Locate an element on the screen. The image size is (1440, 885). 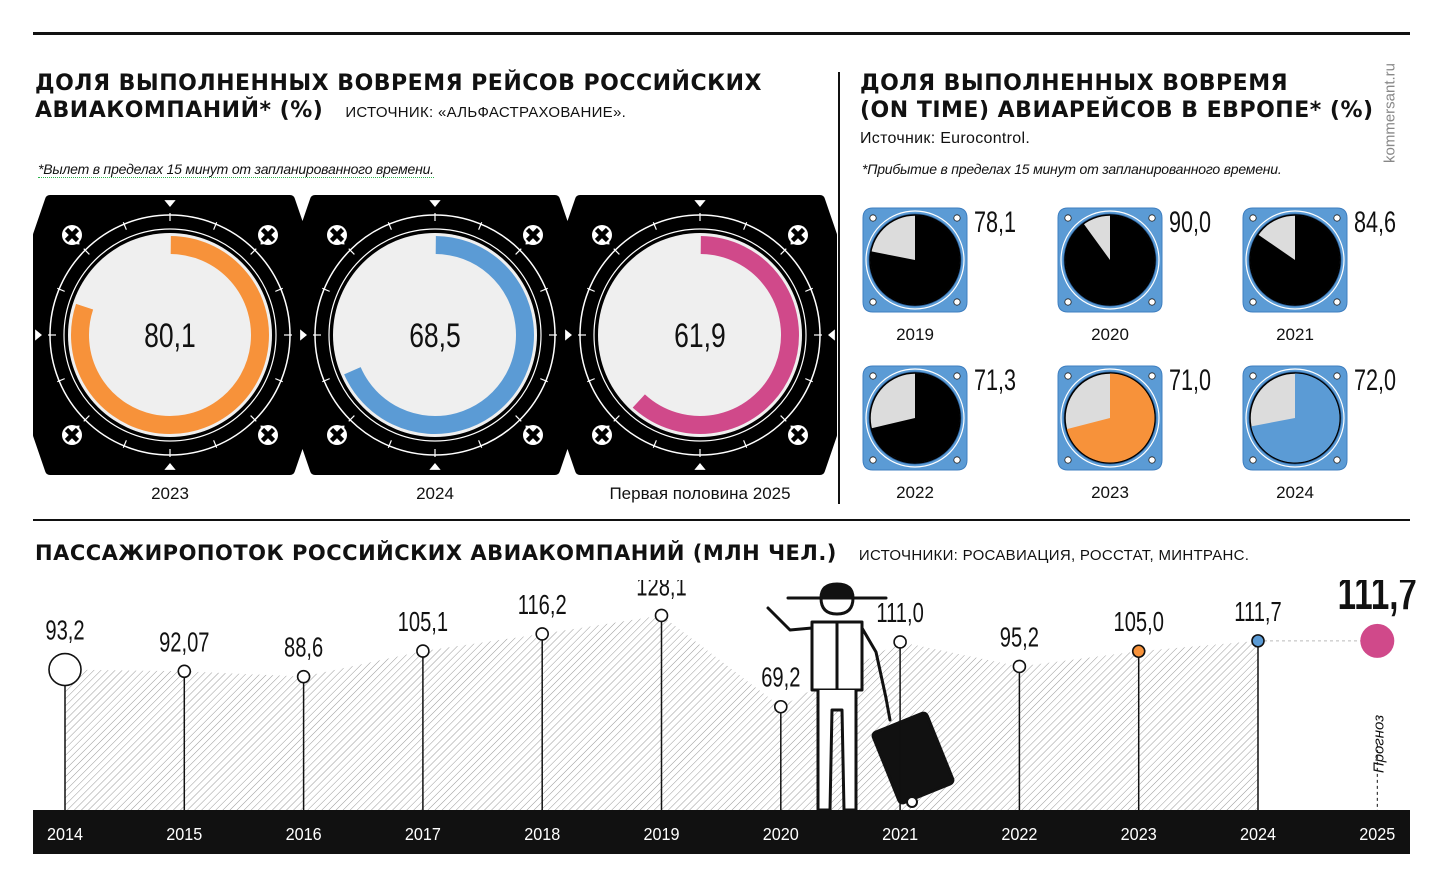
europe-title-line2: (on time) авиарейсов в Европе* (%) is located at coordinates (1117, 110).